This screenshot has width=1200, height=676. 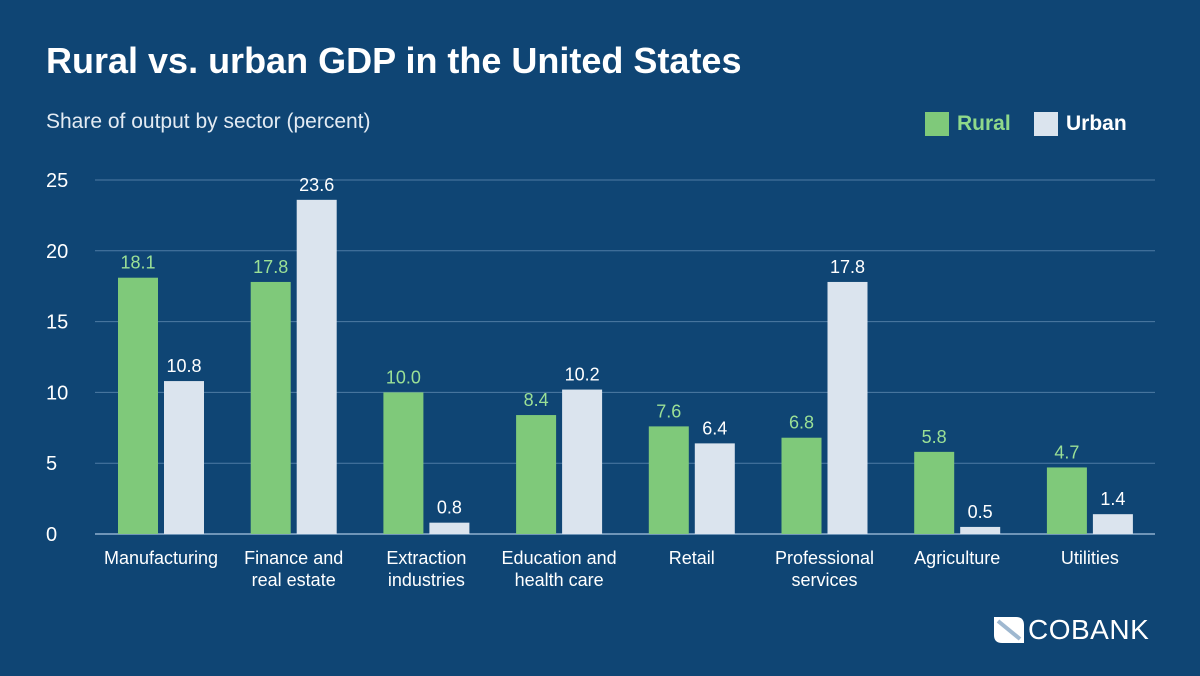 What do you see at coordinates (57, 323) in the screenshot?
I see `y-tick-label: 15` at bounding box center [57, 323].